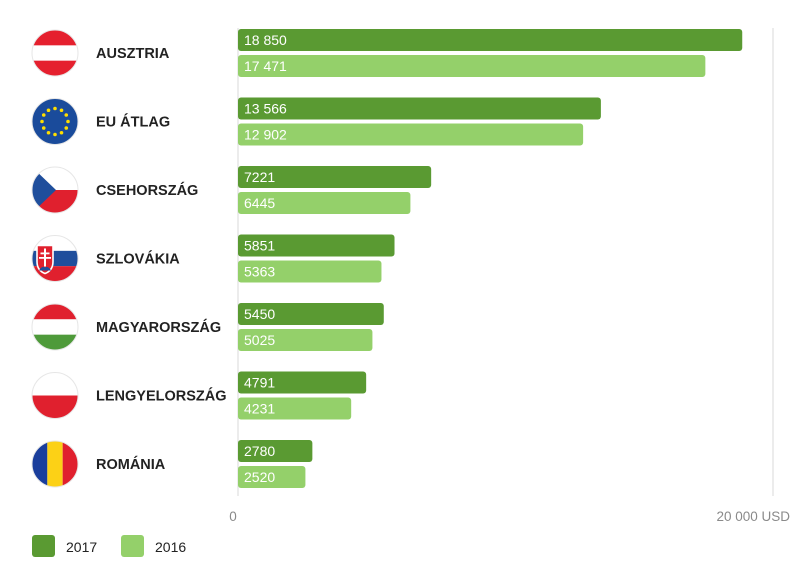 The width and height of the screenshot is (800, 573). Describe the element at coordinates (81, 547) in the screenshot. I see `legend-label-2017: 2017` at that location.